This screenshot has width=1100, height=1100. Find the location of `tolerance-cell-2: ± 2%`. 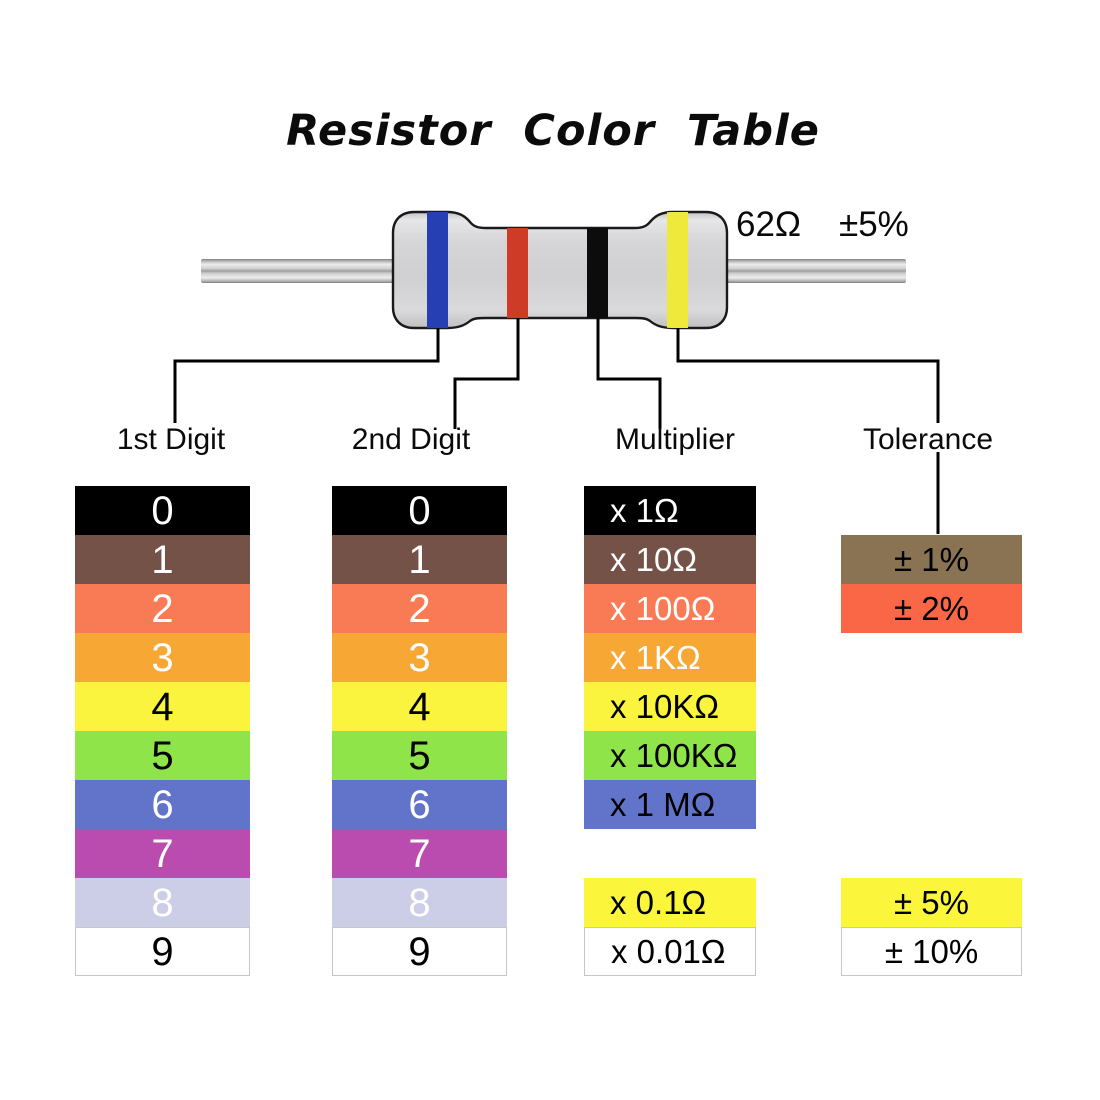

tolerance-cell-2: ± 2% is located at coordinates (931, 608).